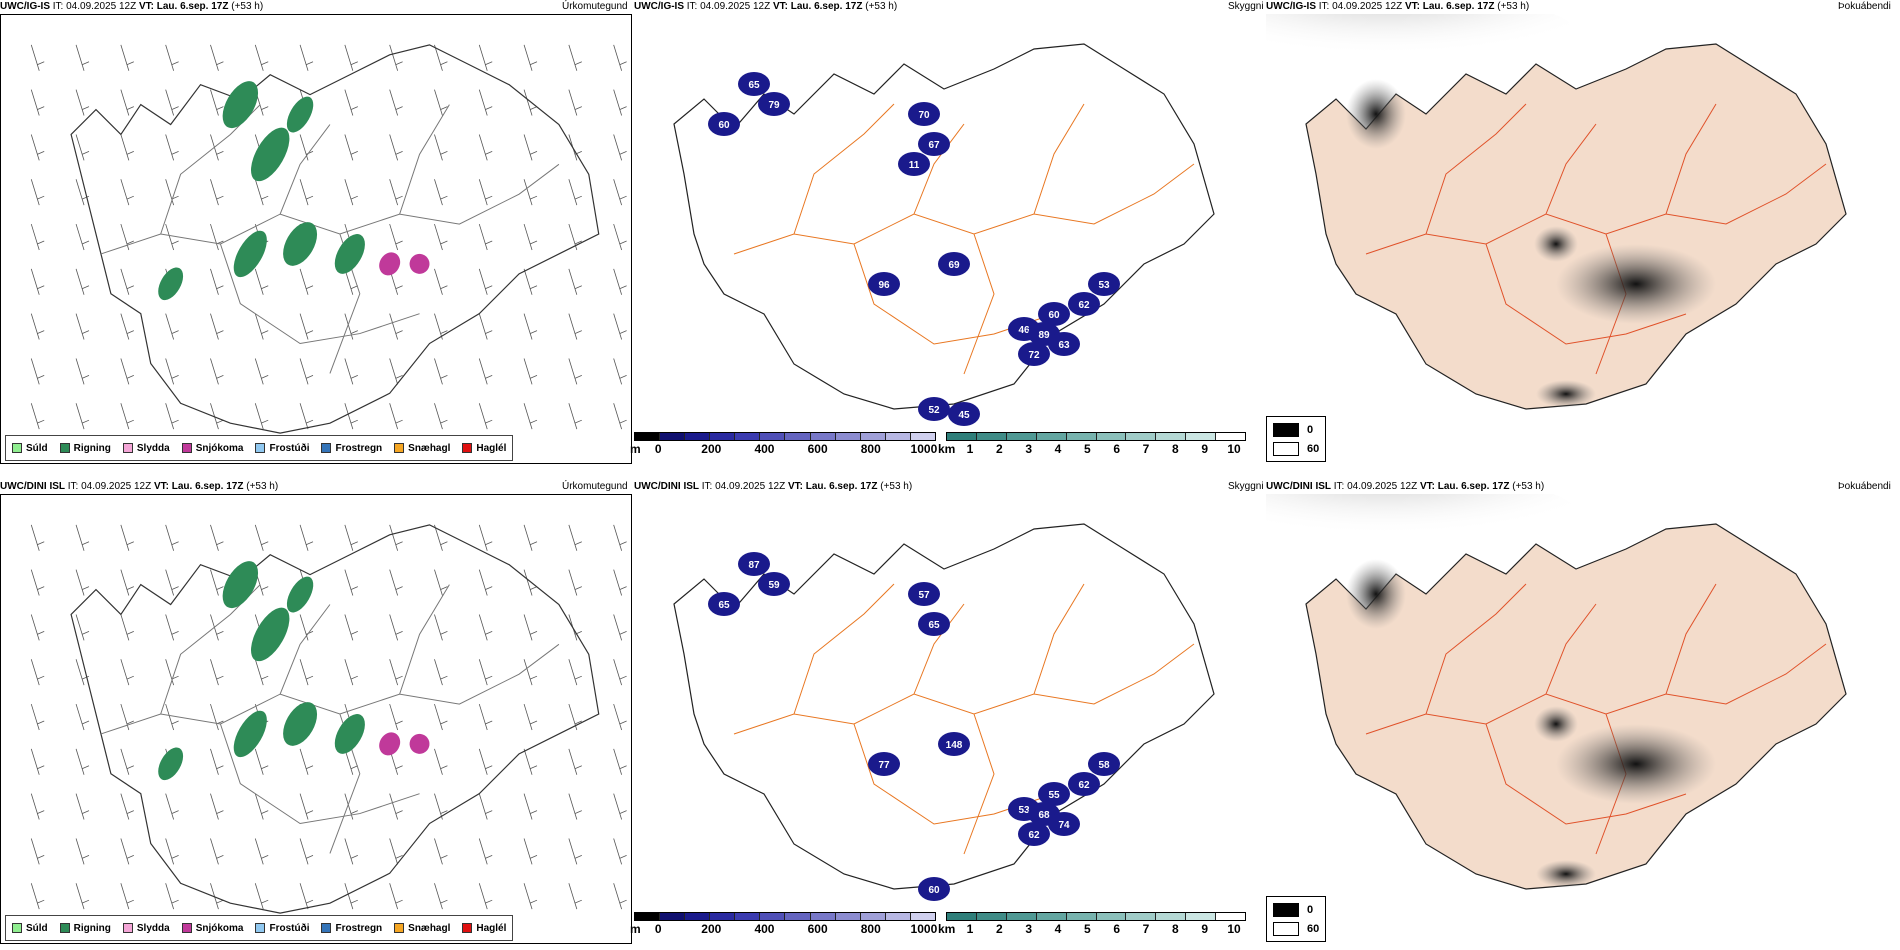  Describe the element at coordinates (1864, 6) in the screenshot. I see `fog-title: Þokuábendi` at that location.